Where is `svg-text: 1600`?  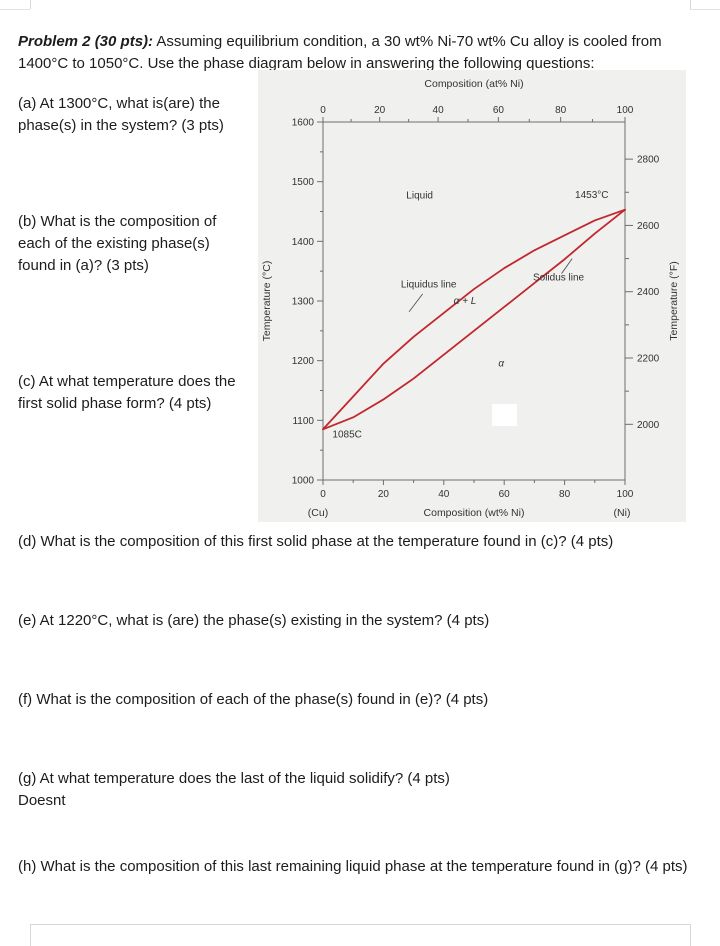
svg-text: 1600 is located at coordinates (303, 123).